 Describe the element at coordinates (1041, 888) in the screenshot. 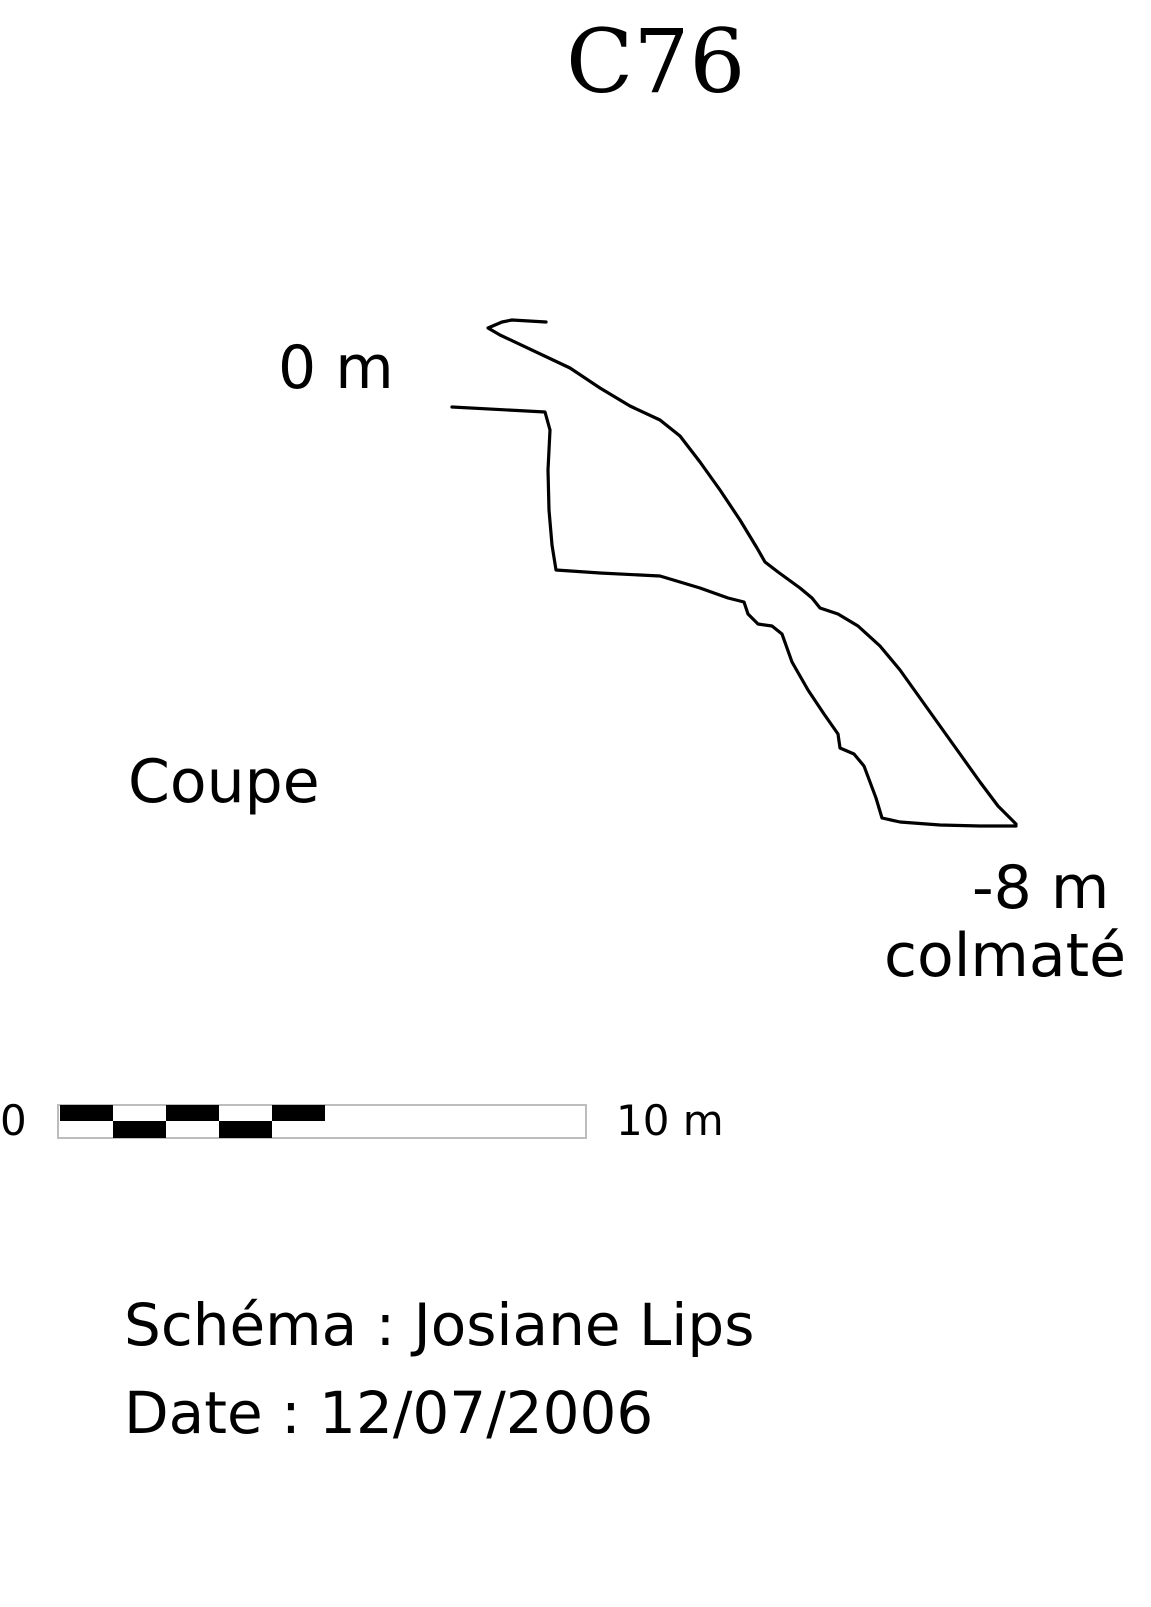

I see `bottom-depth-label: -8 m` at that location.